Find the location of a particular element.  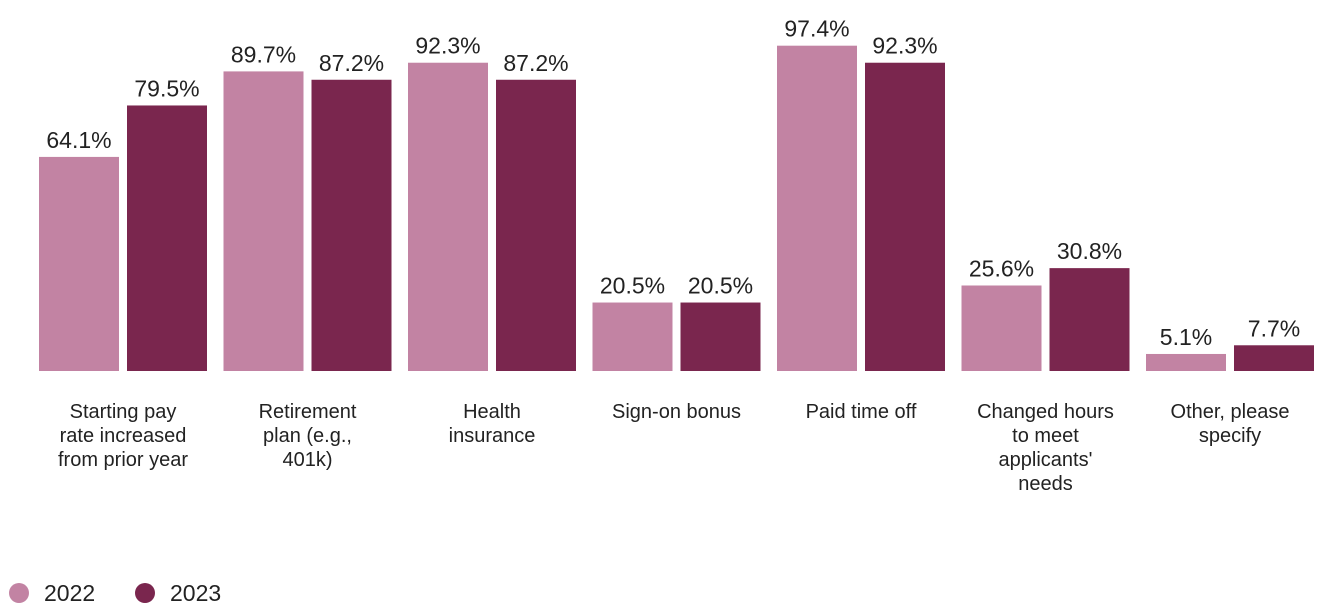

legend-label-2023: 2023 is located at coordinates (195, 593).